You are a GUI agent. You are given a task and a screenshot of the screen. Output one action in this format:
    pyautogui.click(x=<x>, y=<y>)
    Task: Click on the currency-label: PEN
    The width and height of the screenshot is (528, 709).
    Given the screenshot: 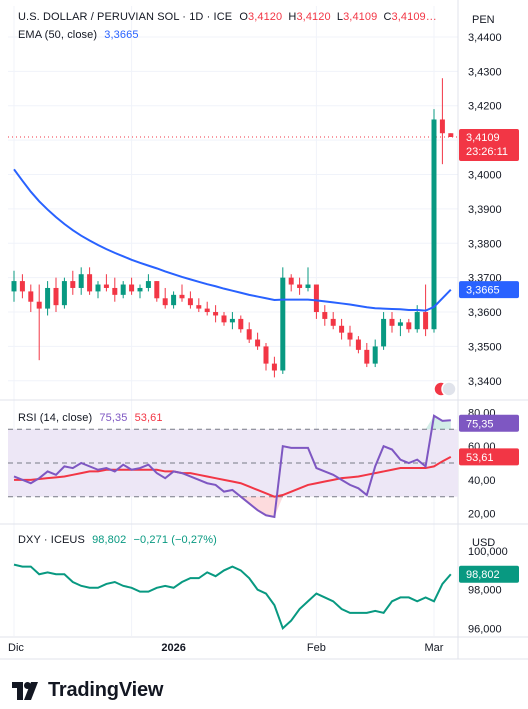 What is the action you would take?
    pyautogui.click(x=483, y=20)
    